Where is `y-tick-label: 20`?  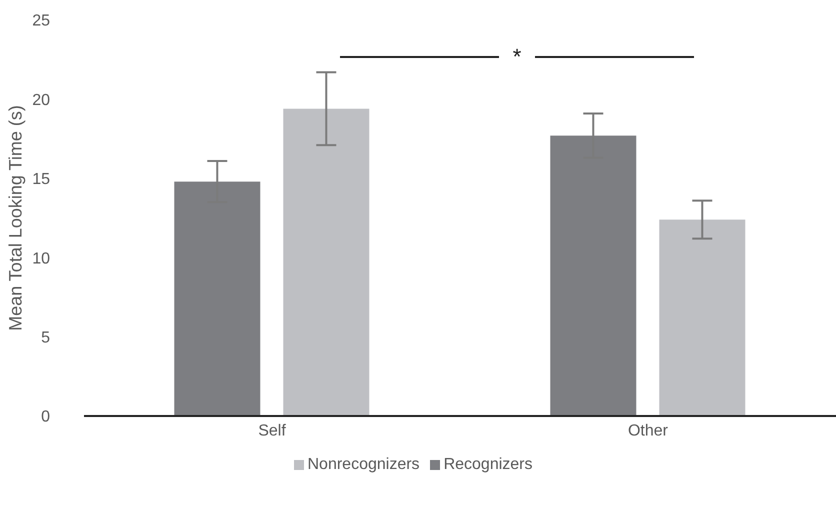 y-tick-label: 20 is located at coordinates (41, 100).